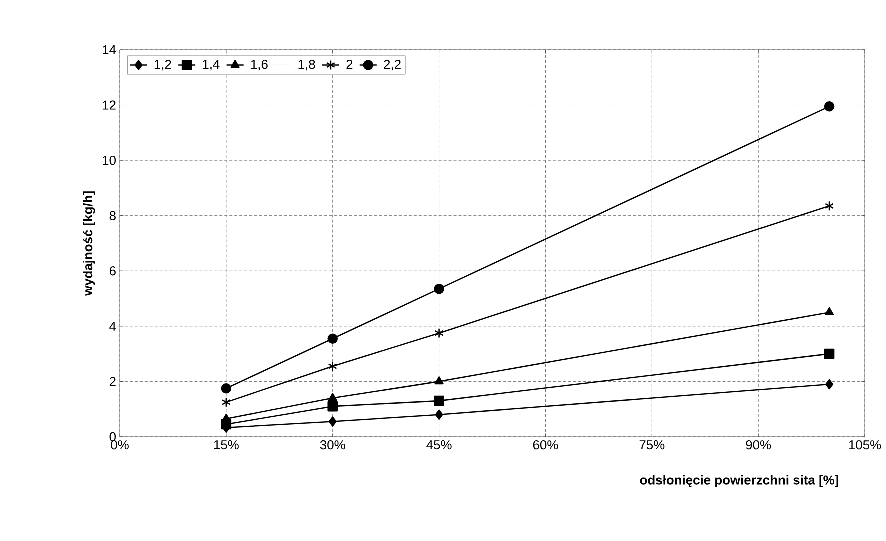 The image size is (886, 541). What do you see at coordinates (109, 161) in the screenshot?
I see `y-tick-label: 10` at bounding box center [109, 161].